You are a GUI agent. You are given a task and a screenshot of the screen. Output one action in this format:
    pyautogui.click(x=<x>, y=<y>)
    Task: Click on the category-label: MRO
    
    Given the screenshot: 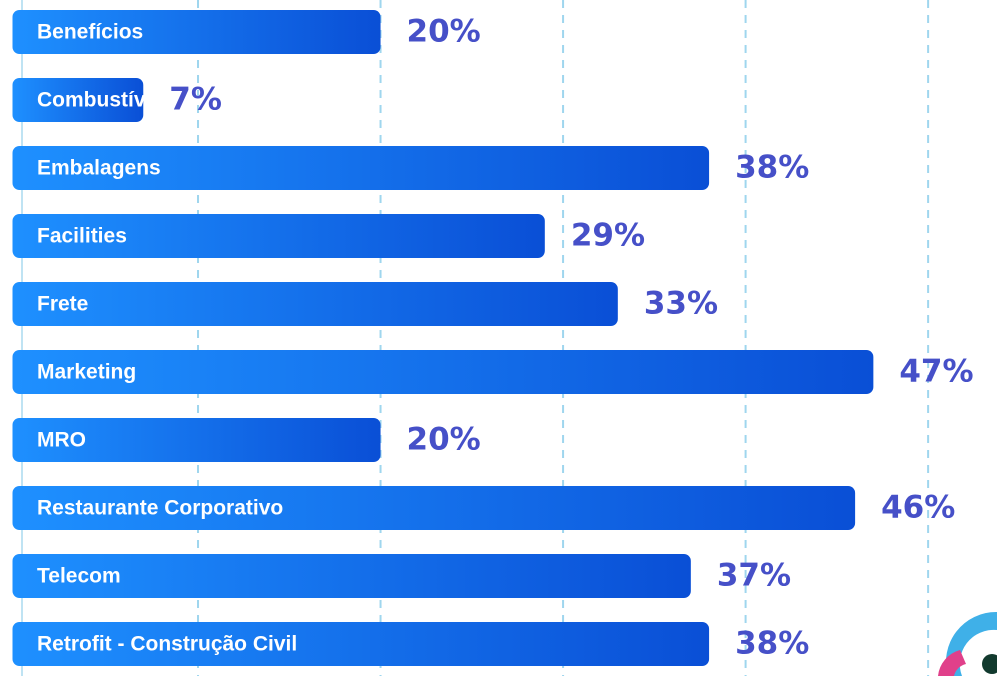 What is the action you would take?
    pyautogui.click(x=61, y=440)
    